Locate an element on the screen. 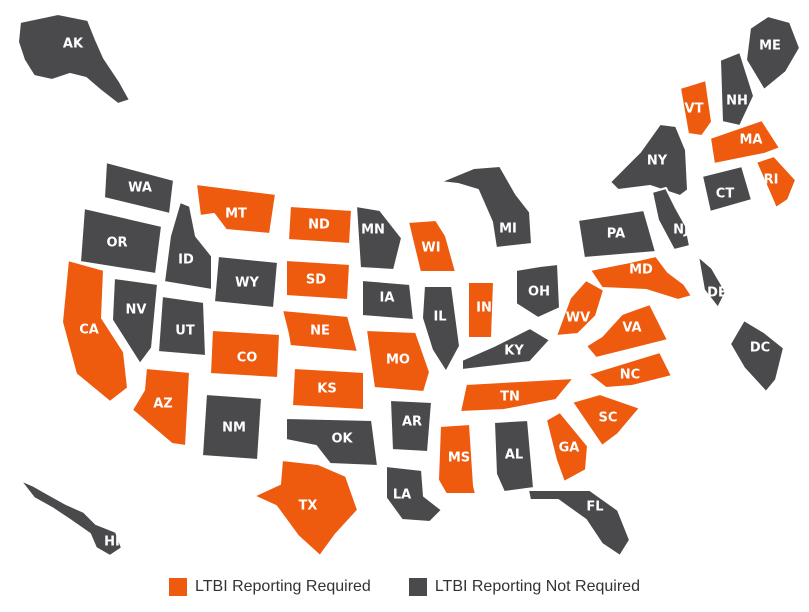  state-label-sc: SC is located at coordinates (608, 418).